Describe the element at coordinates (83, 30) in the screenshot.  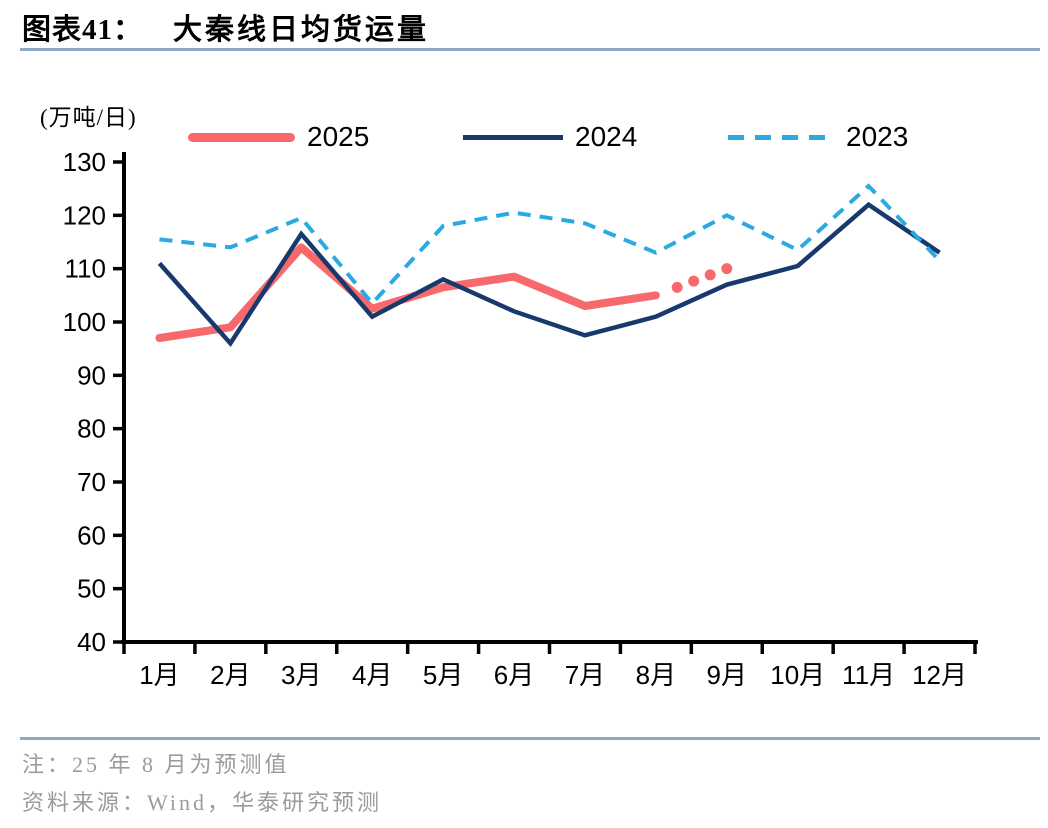
I see `chart-number-label: 图表41：` at that location.